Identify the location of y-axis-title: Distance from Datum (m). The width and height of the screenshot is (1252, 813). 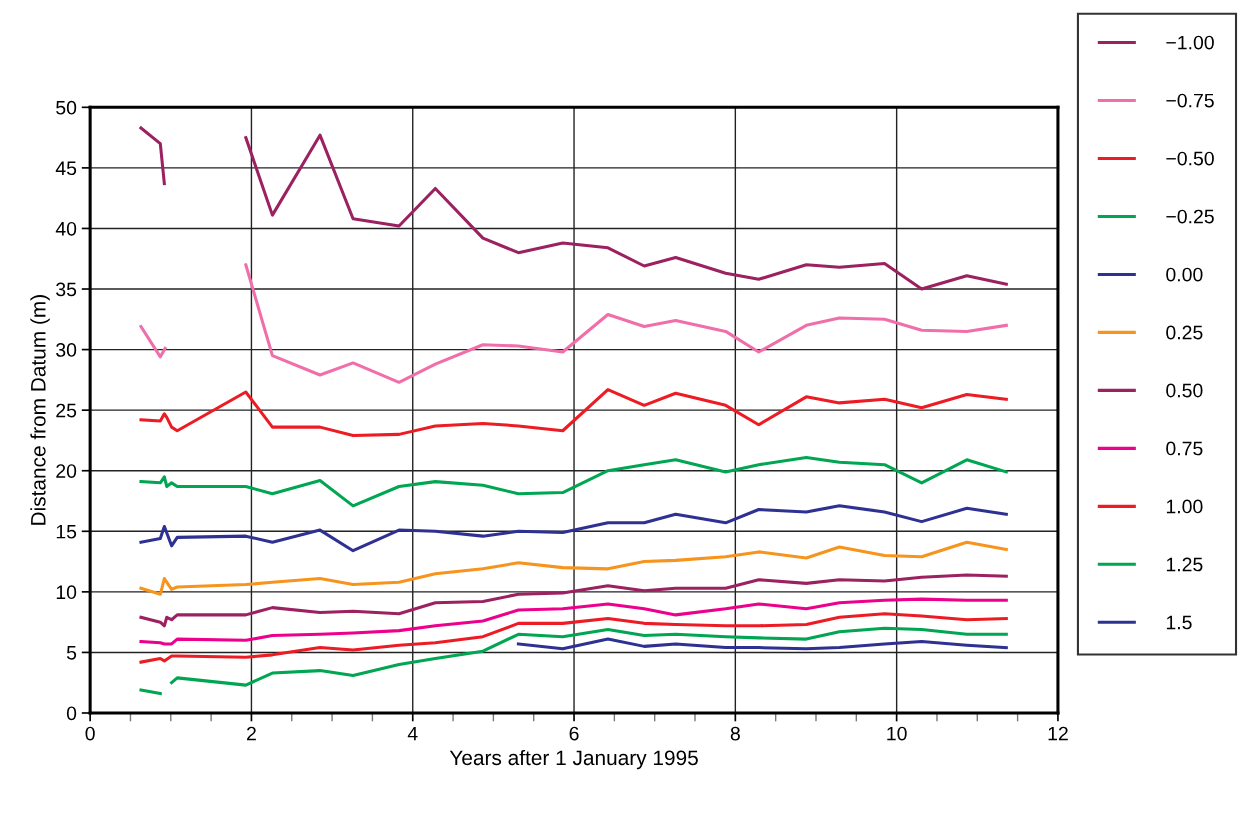
(40, 410).